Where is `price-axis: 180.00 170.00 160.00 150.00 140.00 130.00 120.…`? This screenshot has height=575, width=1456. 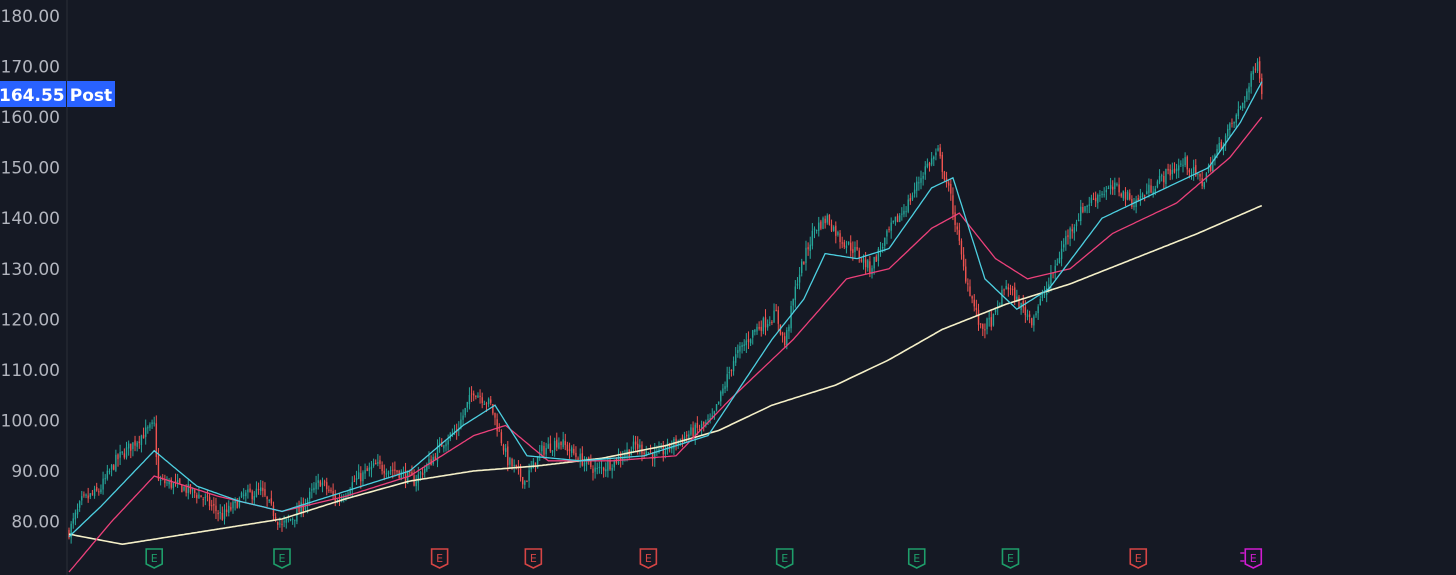
price-axis: 180.00 170.00 160.00 150.00 140.00 130.00 120.… is located at coordinates (30, 270).